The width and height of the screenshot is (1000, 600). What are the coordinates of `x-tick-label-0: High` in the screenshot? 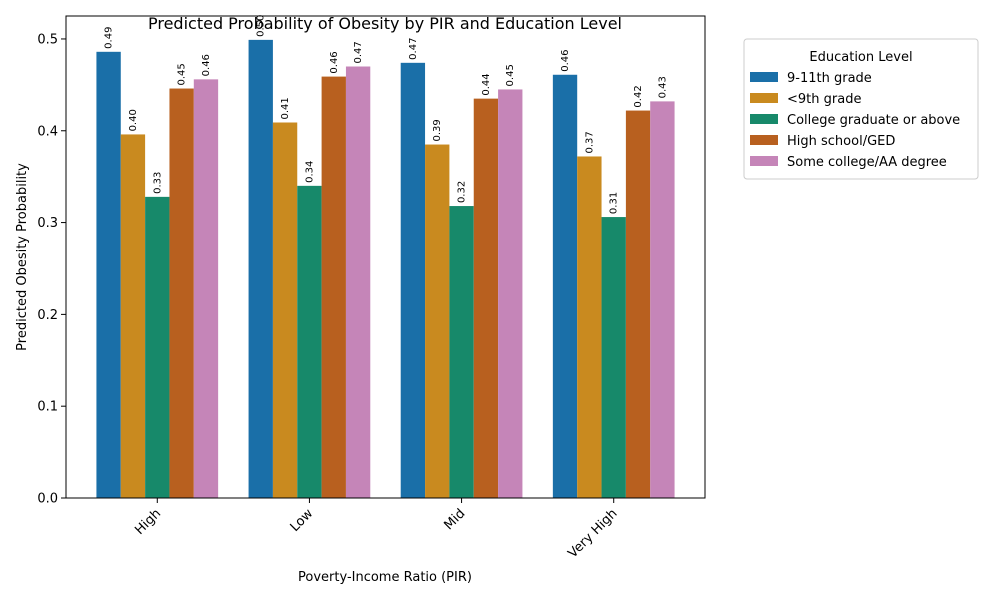 It's located at (148, 522).